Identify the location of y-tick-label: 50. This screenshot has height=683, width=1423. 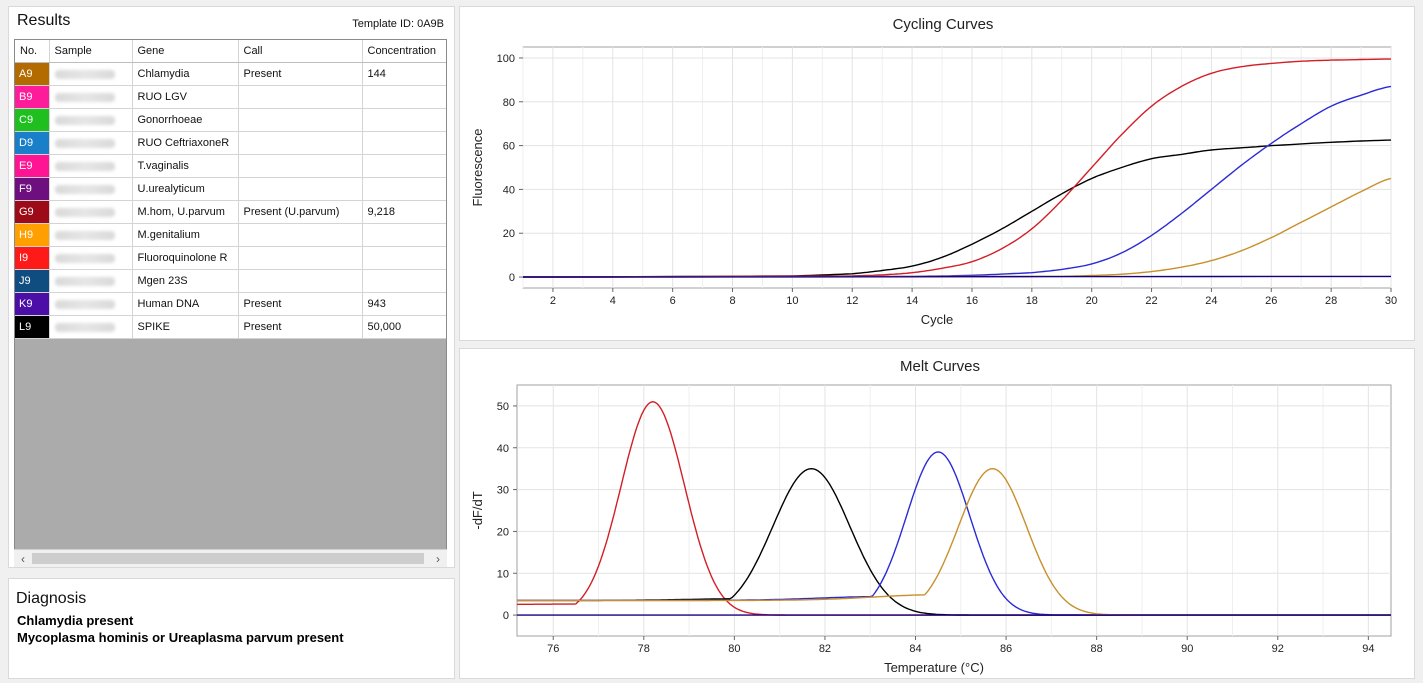
(503, 407).